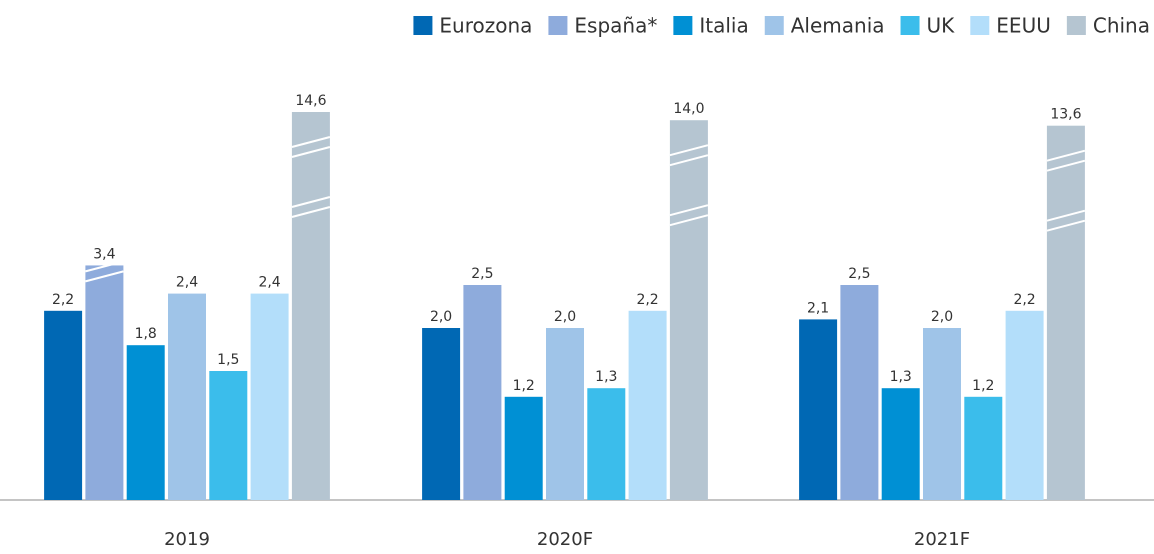 This screenshot has width=1154, height=554. Describe the element at coordinates (615, 26) in the screenshot. I see `legend-label: España*` at that location.